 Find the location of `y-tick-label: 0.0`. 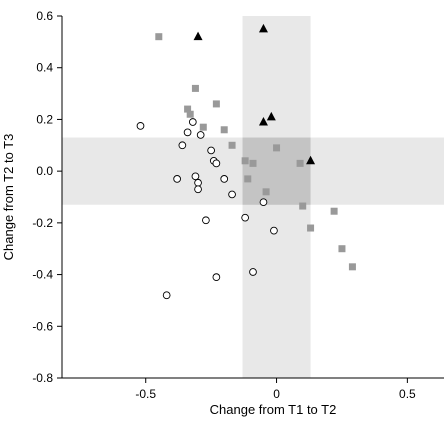

y-tick-label: 0.0 is located at coordinates (44, 171).